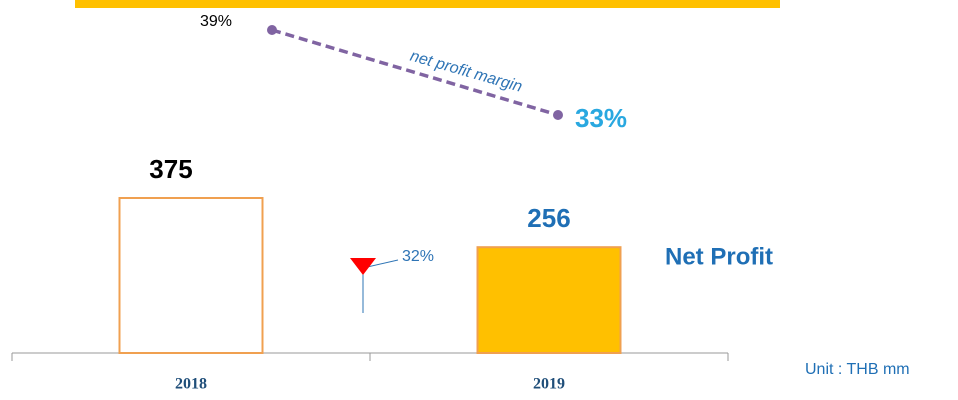 This screenshot has width=958, height=400. I want to click on top-band, so click(427, 4).